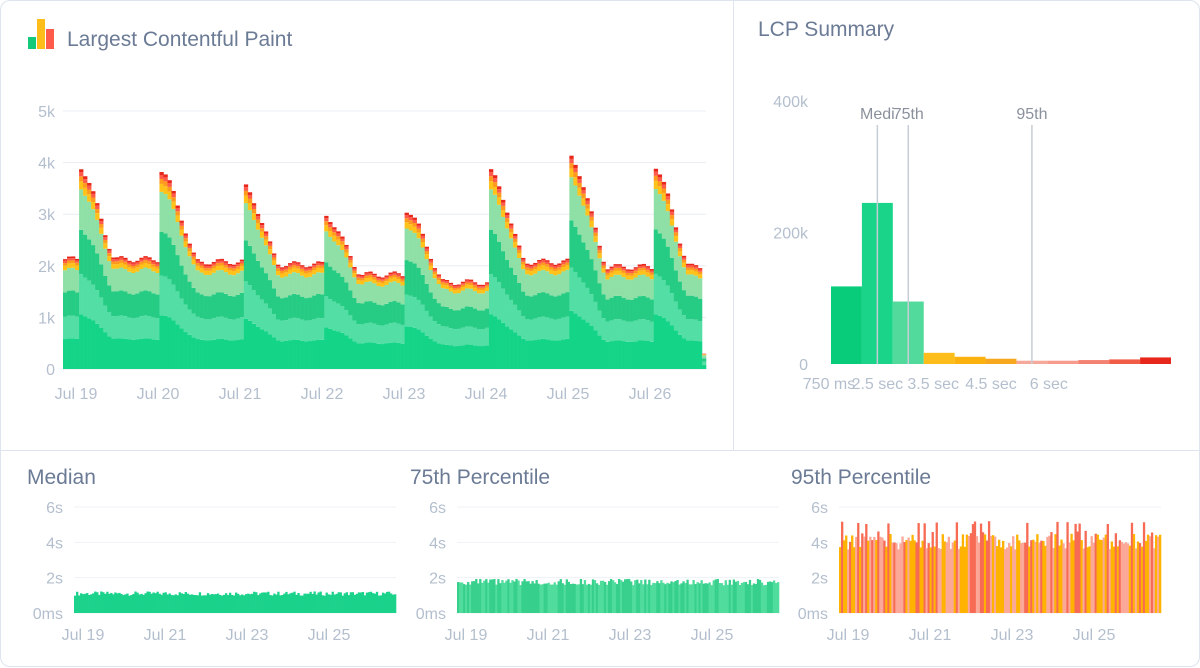  I want to click on y-tick-label: 1k, so click(47, 318).